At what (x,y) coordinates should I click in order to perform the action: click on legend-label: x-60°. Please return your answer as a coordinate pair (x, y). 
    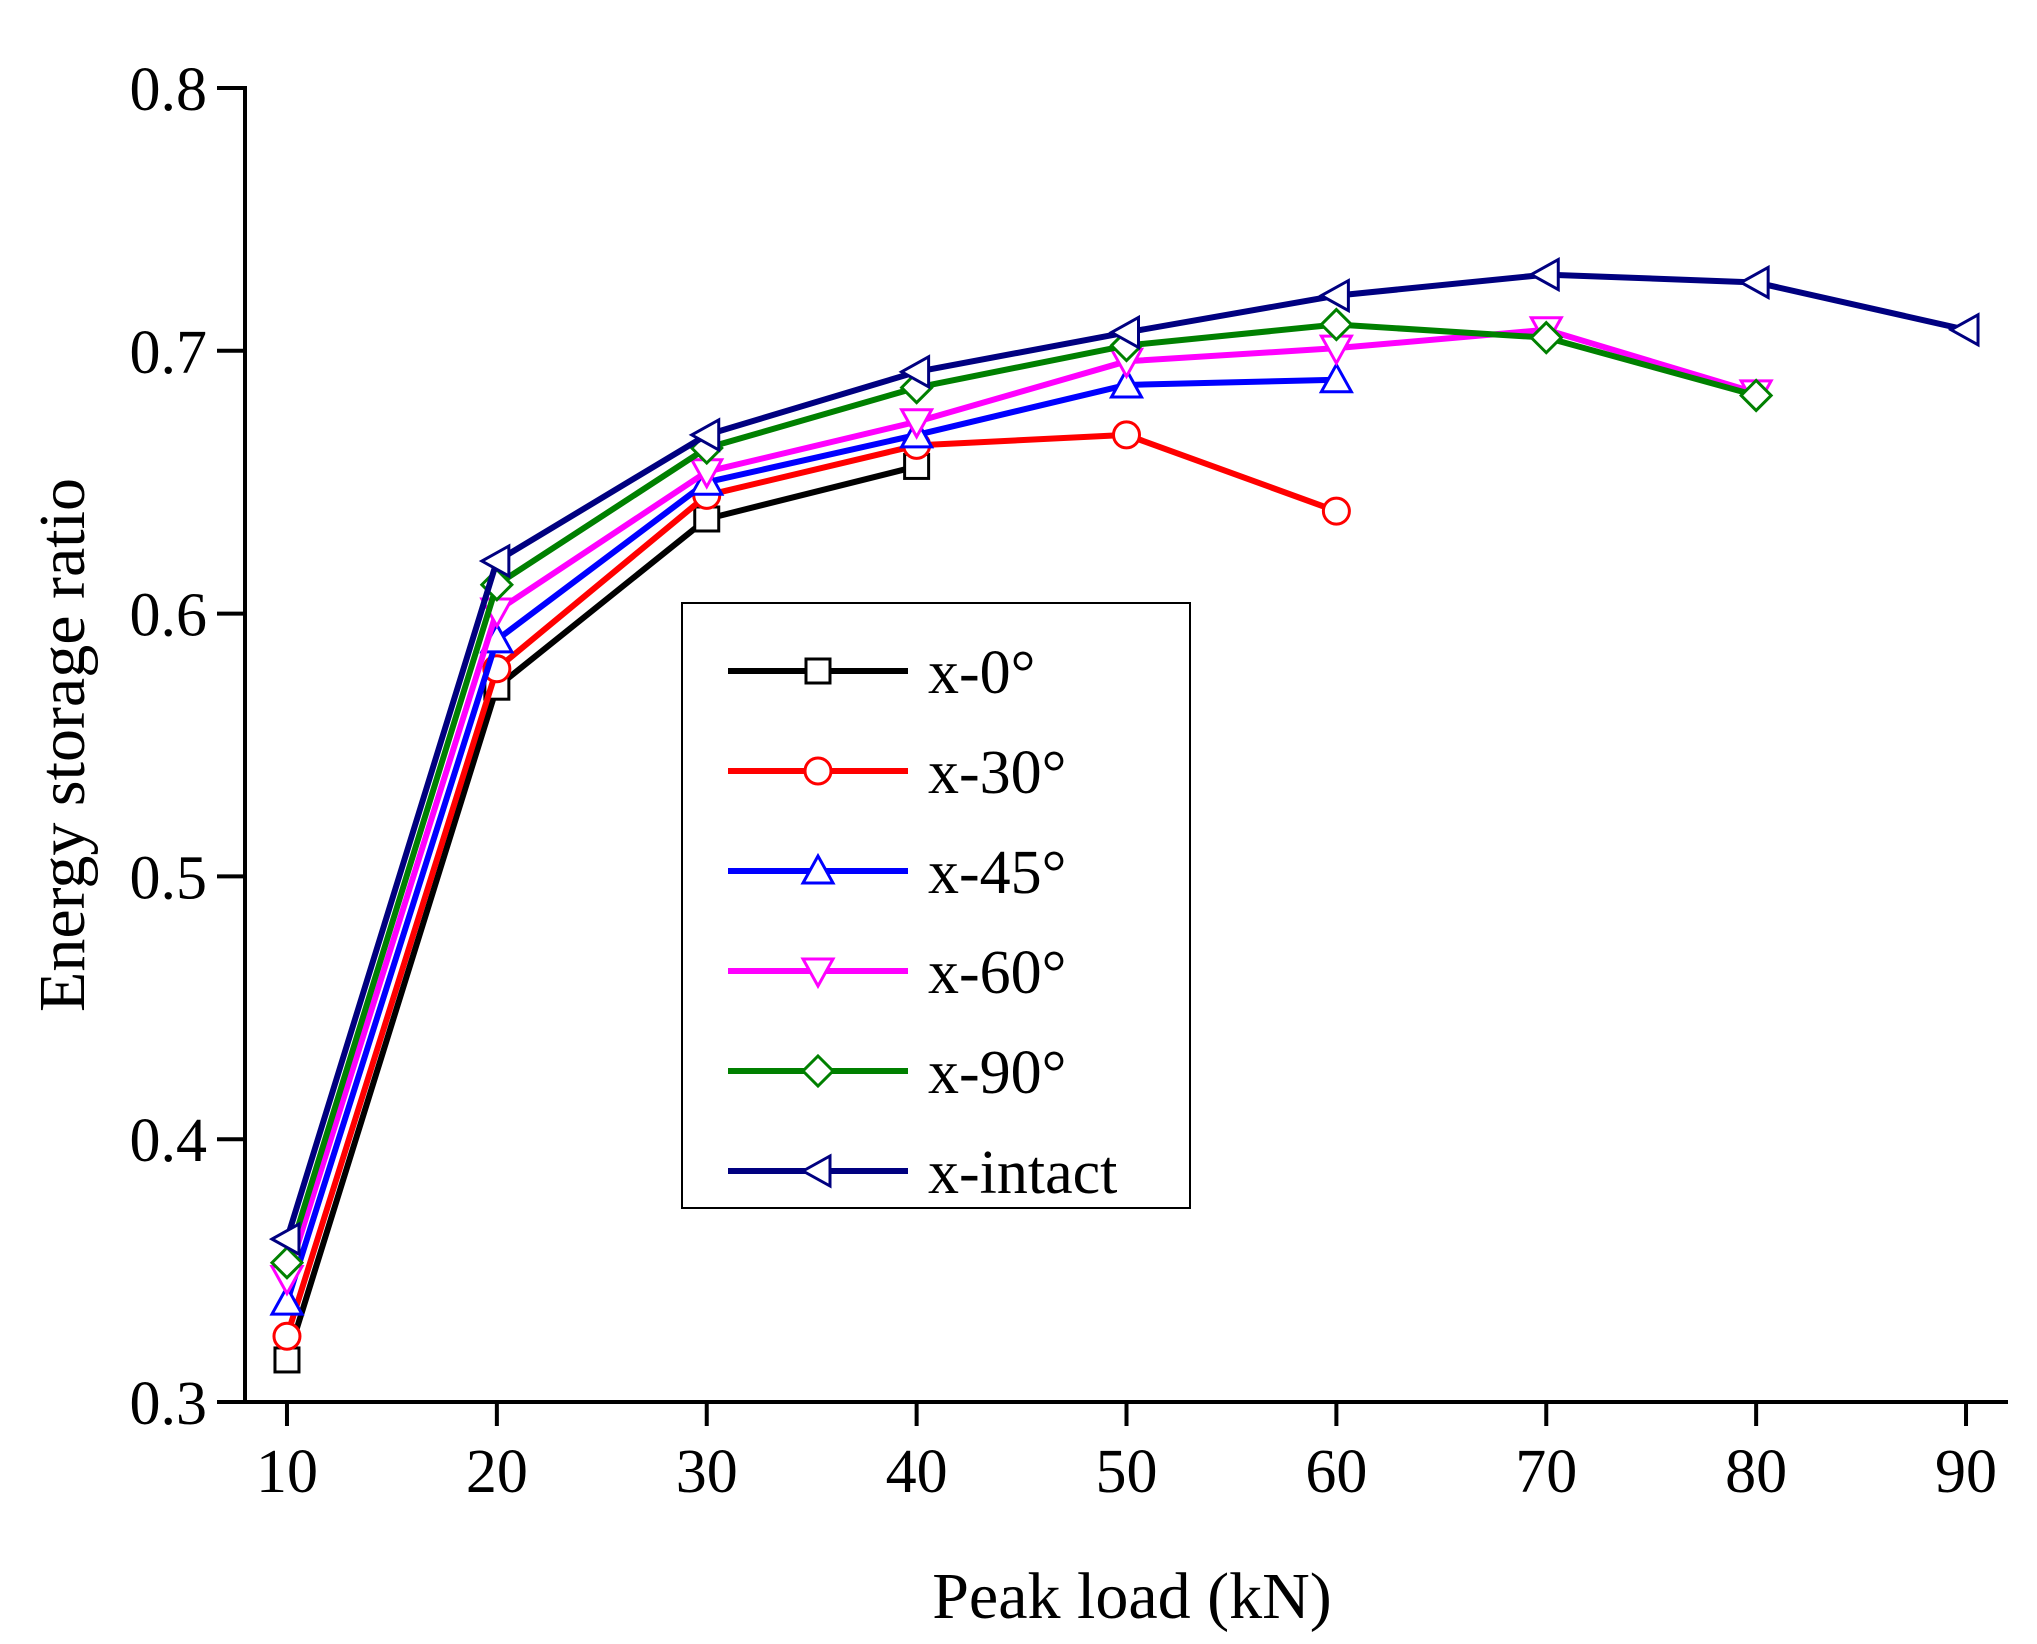
    Looking at the image, I should click on (997, 973).